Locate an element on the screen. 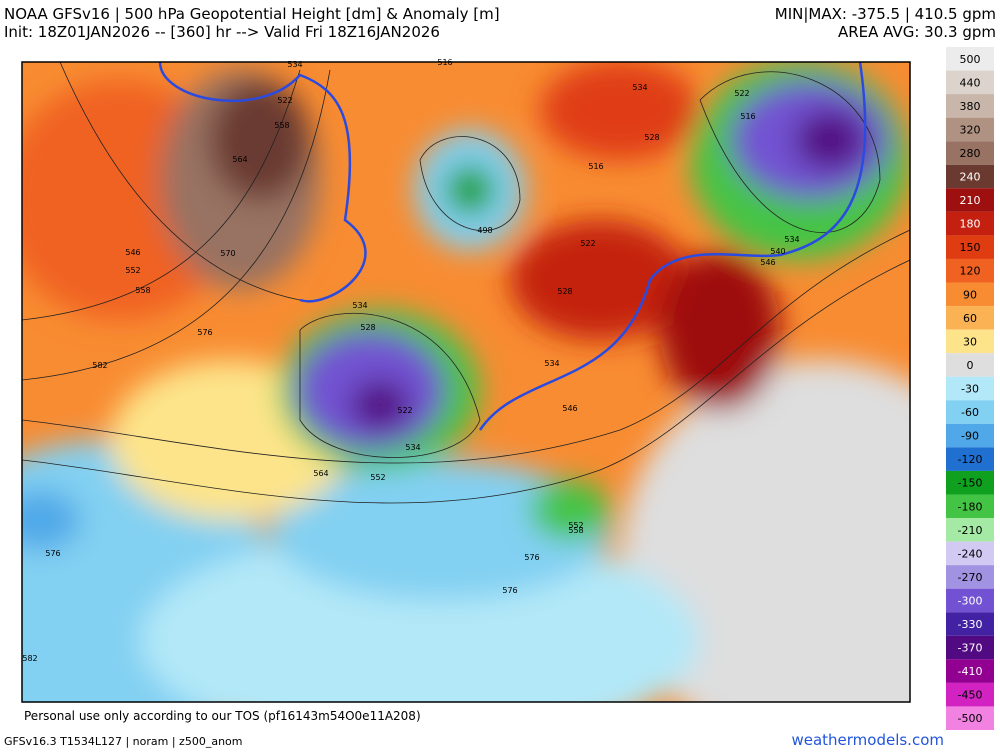 The image size is (1000, 754). colorbar-label: -300 is located at coordinates (970, 600).